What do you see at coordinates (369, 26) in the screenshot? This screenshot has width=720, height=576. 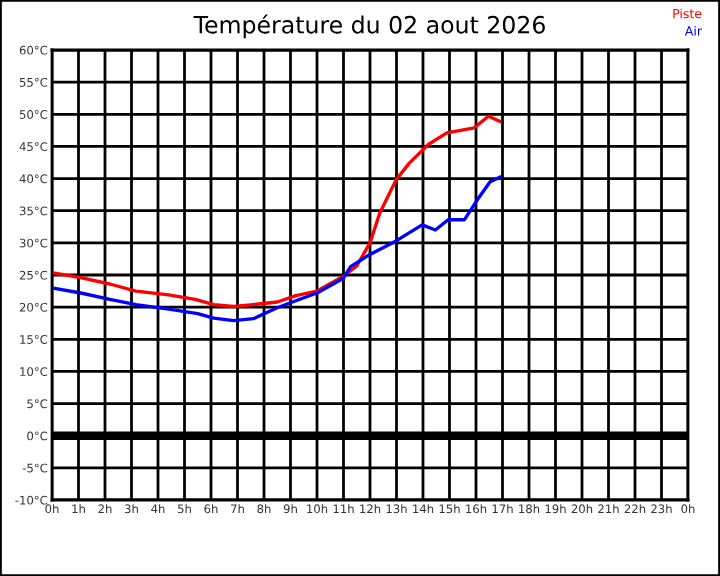 I see `chart-title: Température du 02 aout 2026` at bounding box center [369, 26].